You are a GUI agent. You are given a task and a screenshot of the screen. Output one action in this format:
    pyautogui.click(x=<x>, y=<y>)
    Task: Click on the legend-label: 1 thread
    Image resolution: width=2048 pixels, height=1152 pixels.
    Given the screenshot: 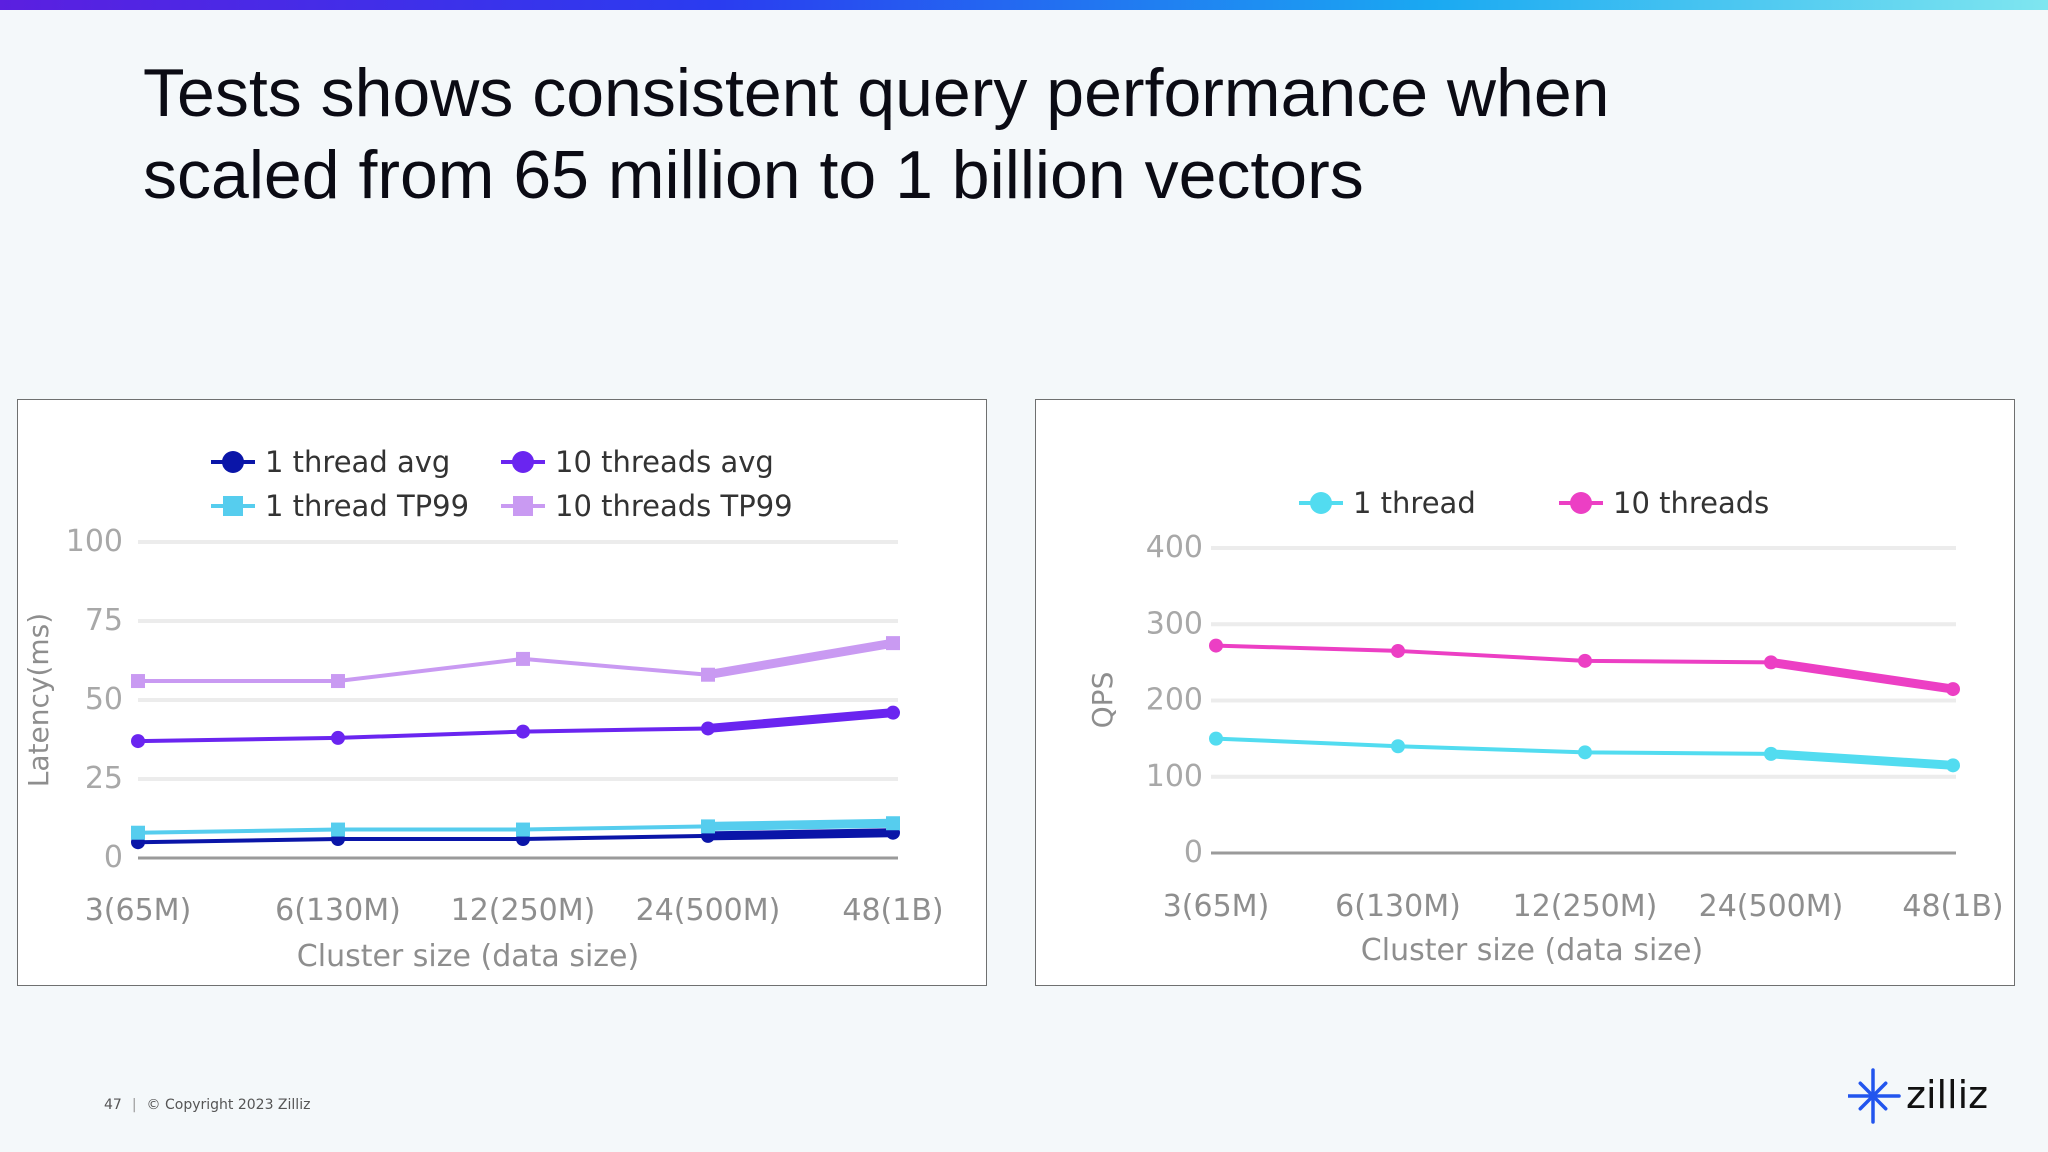 What is the action you would take?
    pyautogui.click(x=1414, y=503)
    